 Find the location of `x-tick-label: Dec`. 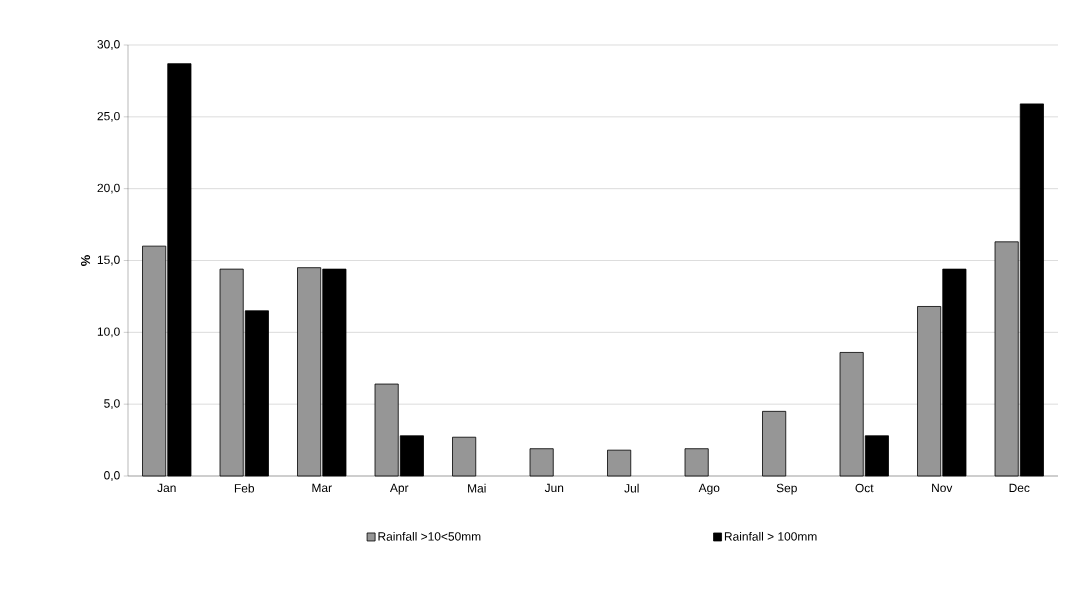

x-tick-label: Dec is located at coordinates (1019, 488).